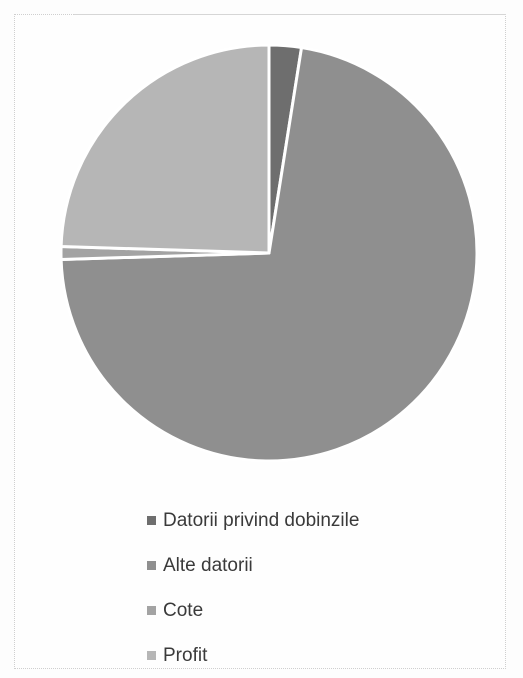 This screenshot has height=678, width=523. Describe the element at coordinates (290, 14) in the screenshot. I see `frame-top-rule` at that location.